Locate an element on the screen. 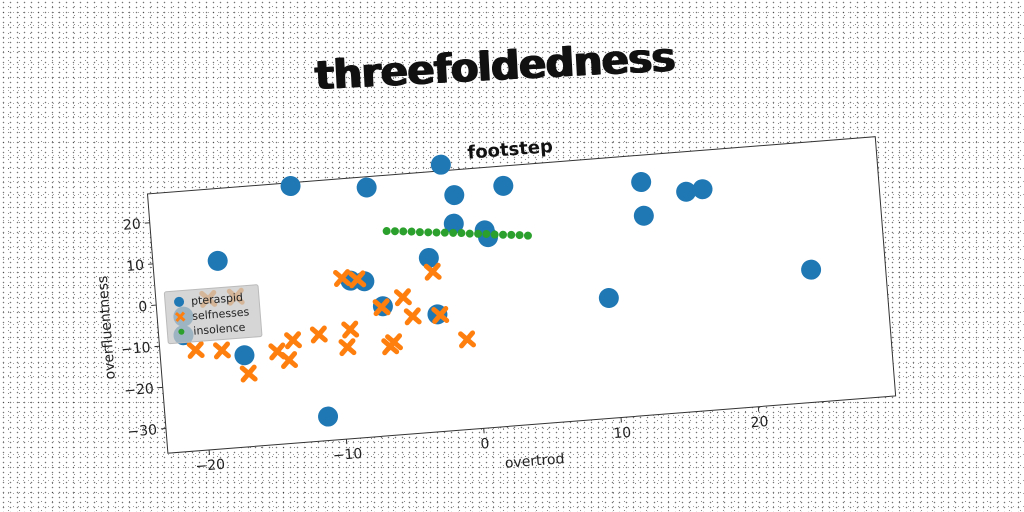 The height and width of the screenshot is (512, 1024). x-tick-label: −10 is located at coordinates (347, 455).